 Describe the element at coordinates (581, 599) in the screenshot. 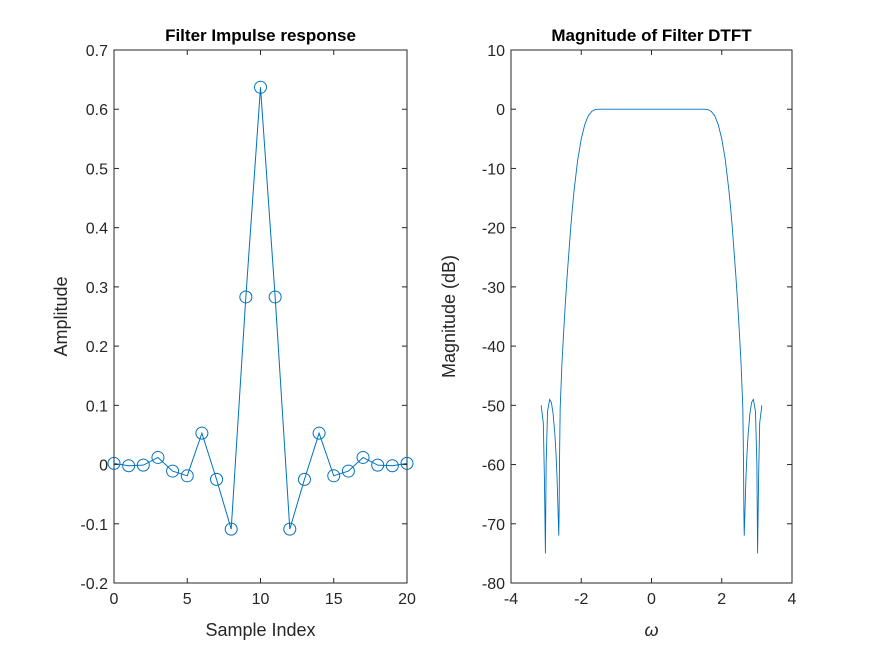

I see `right-x-tick-label: -2` at that location.